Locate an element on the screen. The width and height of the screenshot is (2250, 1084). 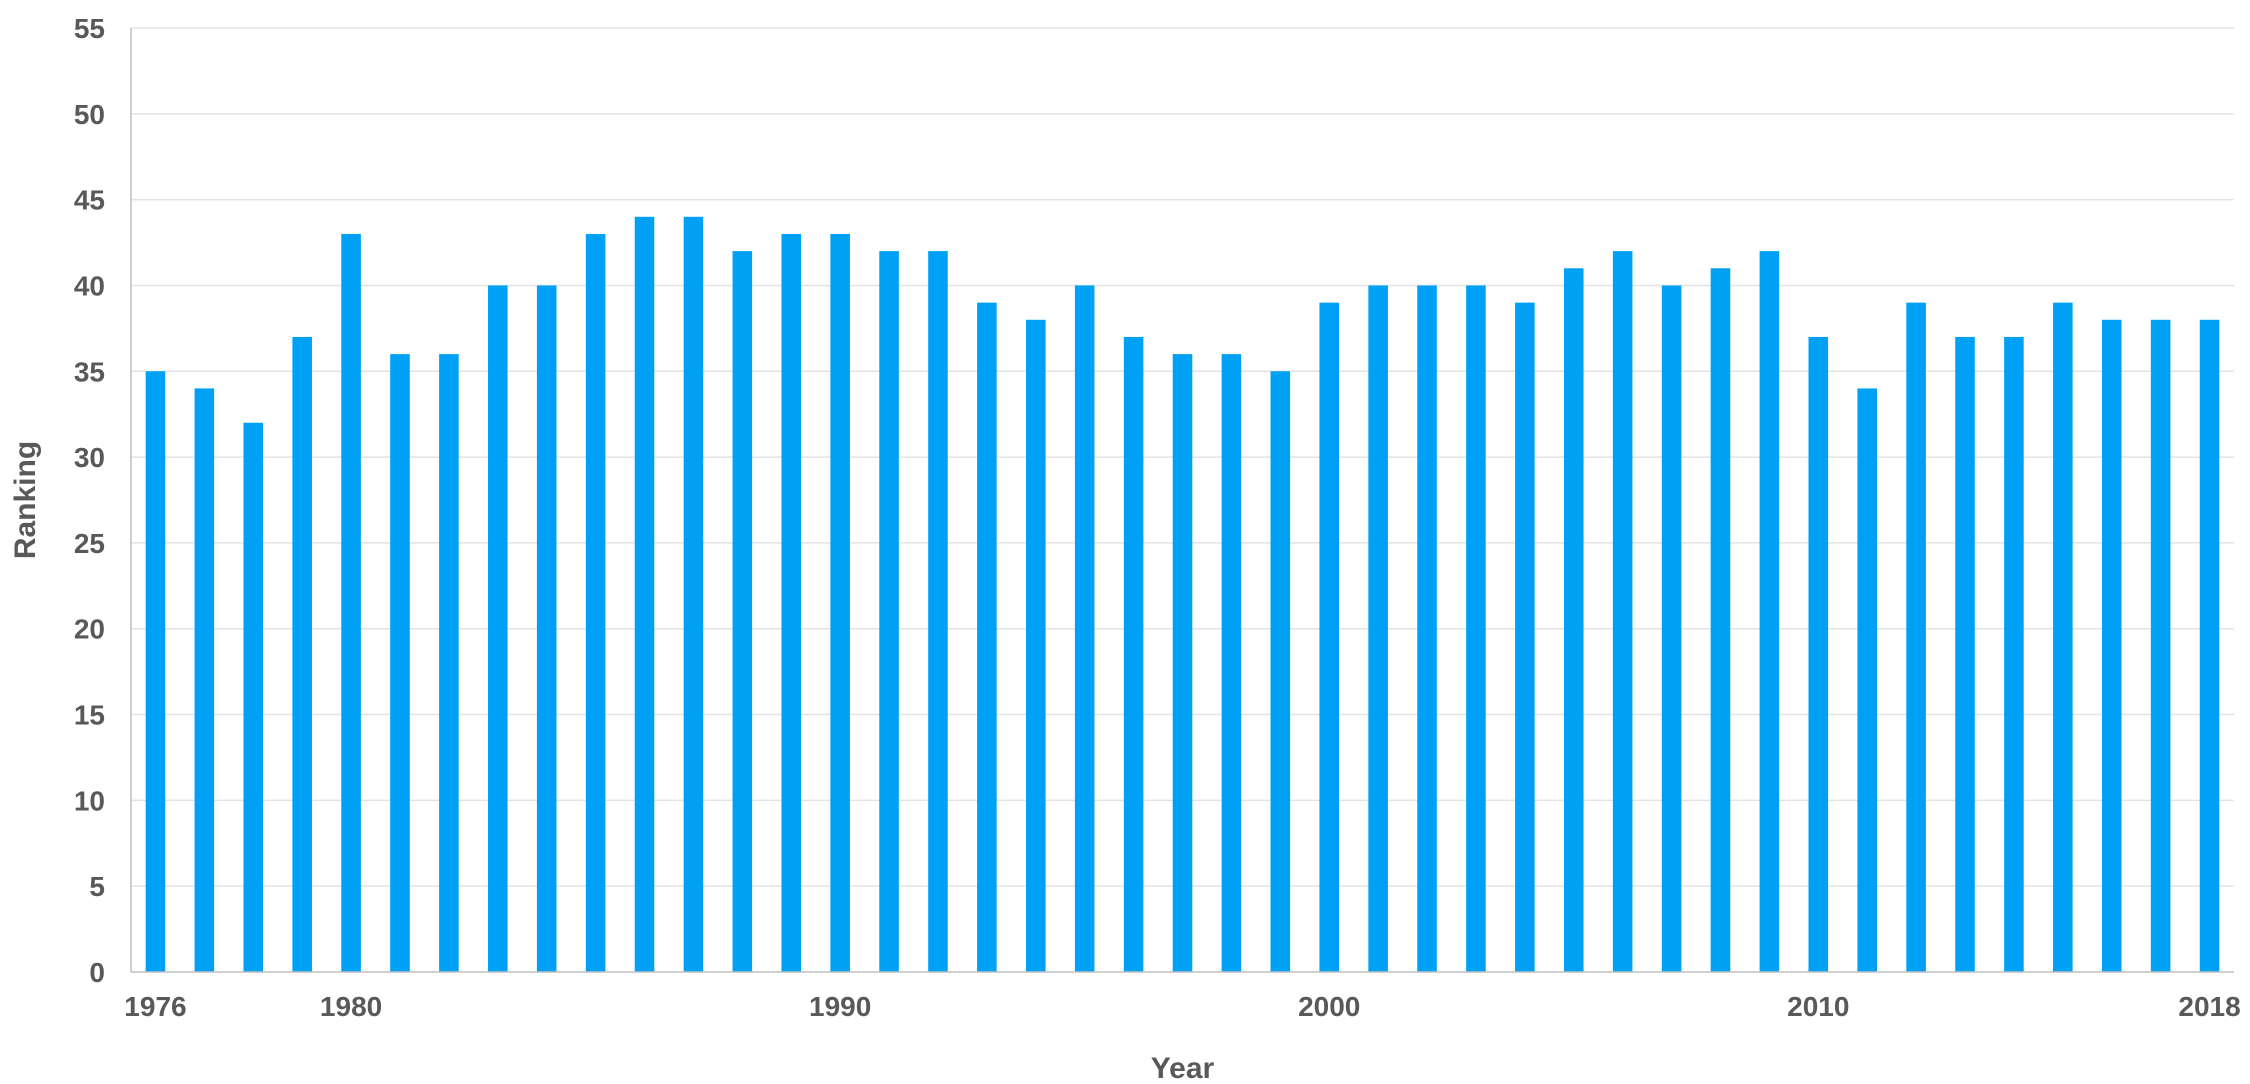
bar-2014 is located at coordinates (2014, 654).